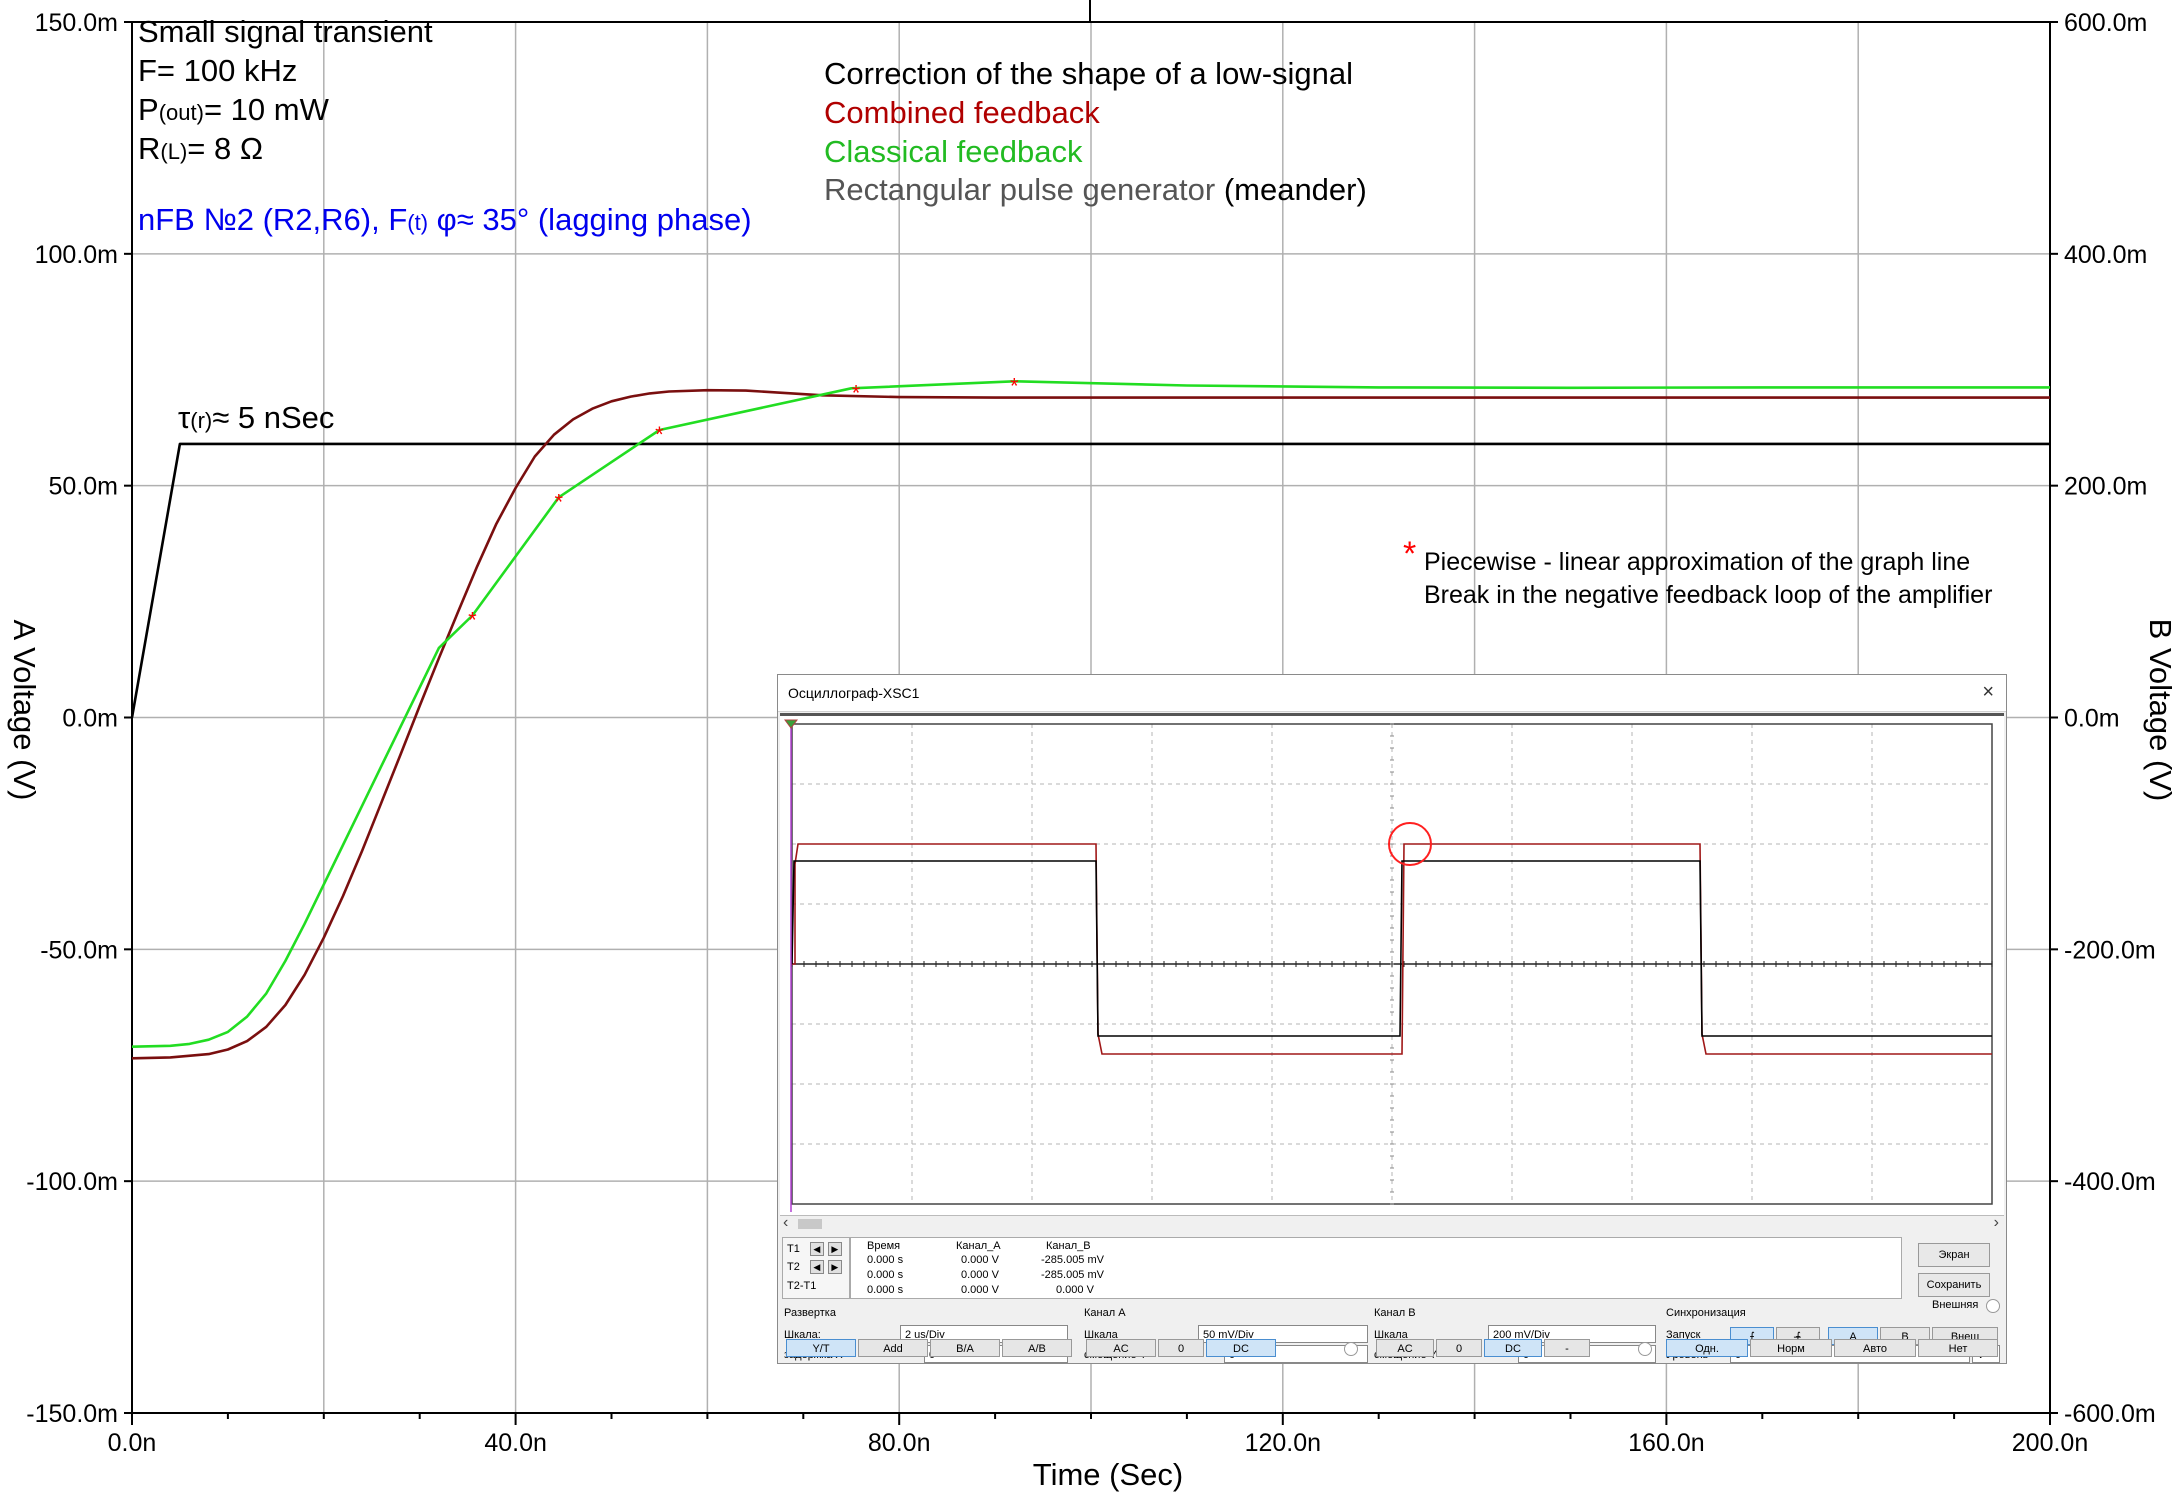  What do you see at coordinates (743, 502) in the screenshot?
I see `chart-markers: * * * * *` at bounding box center [743, 502].